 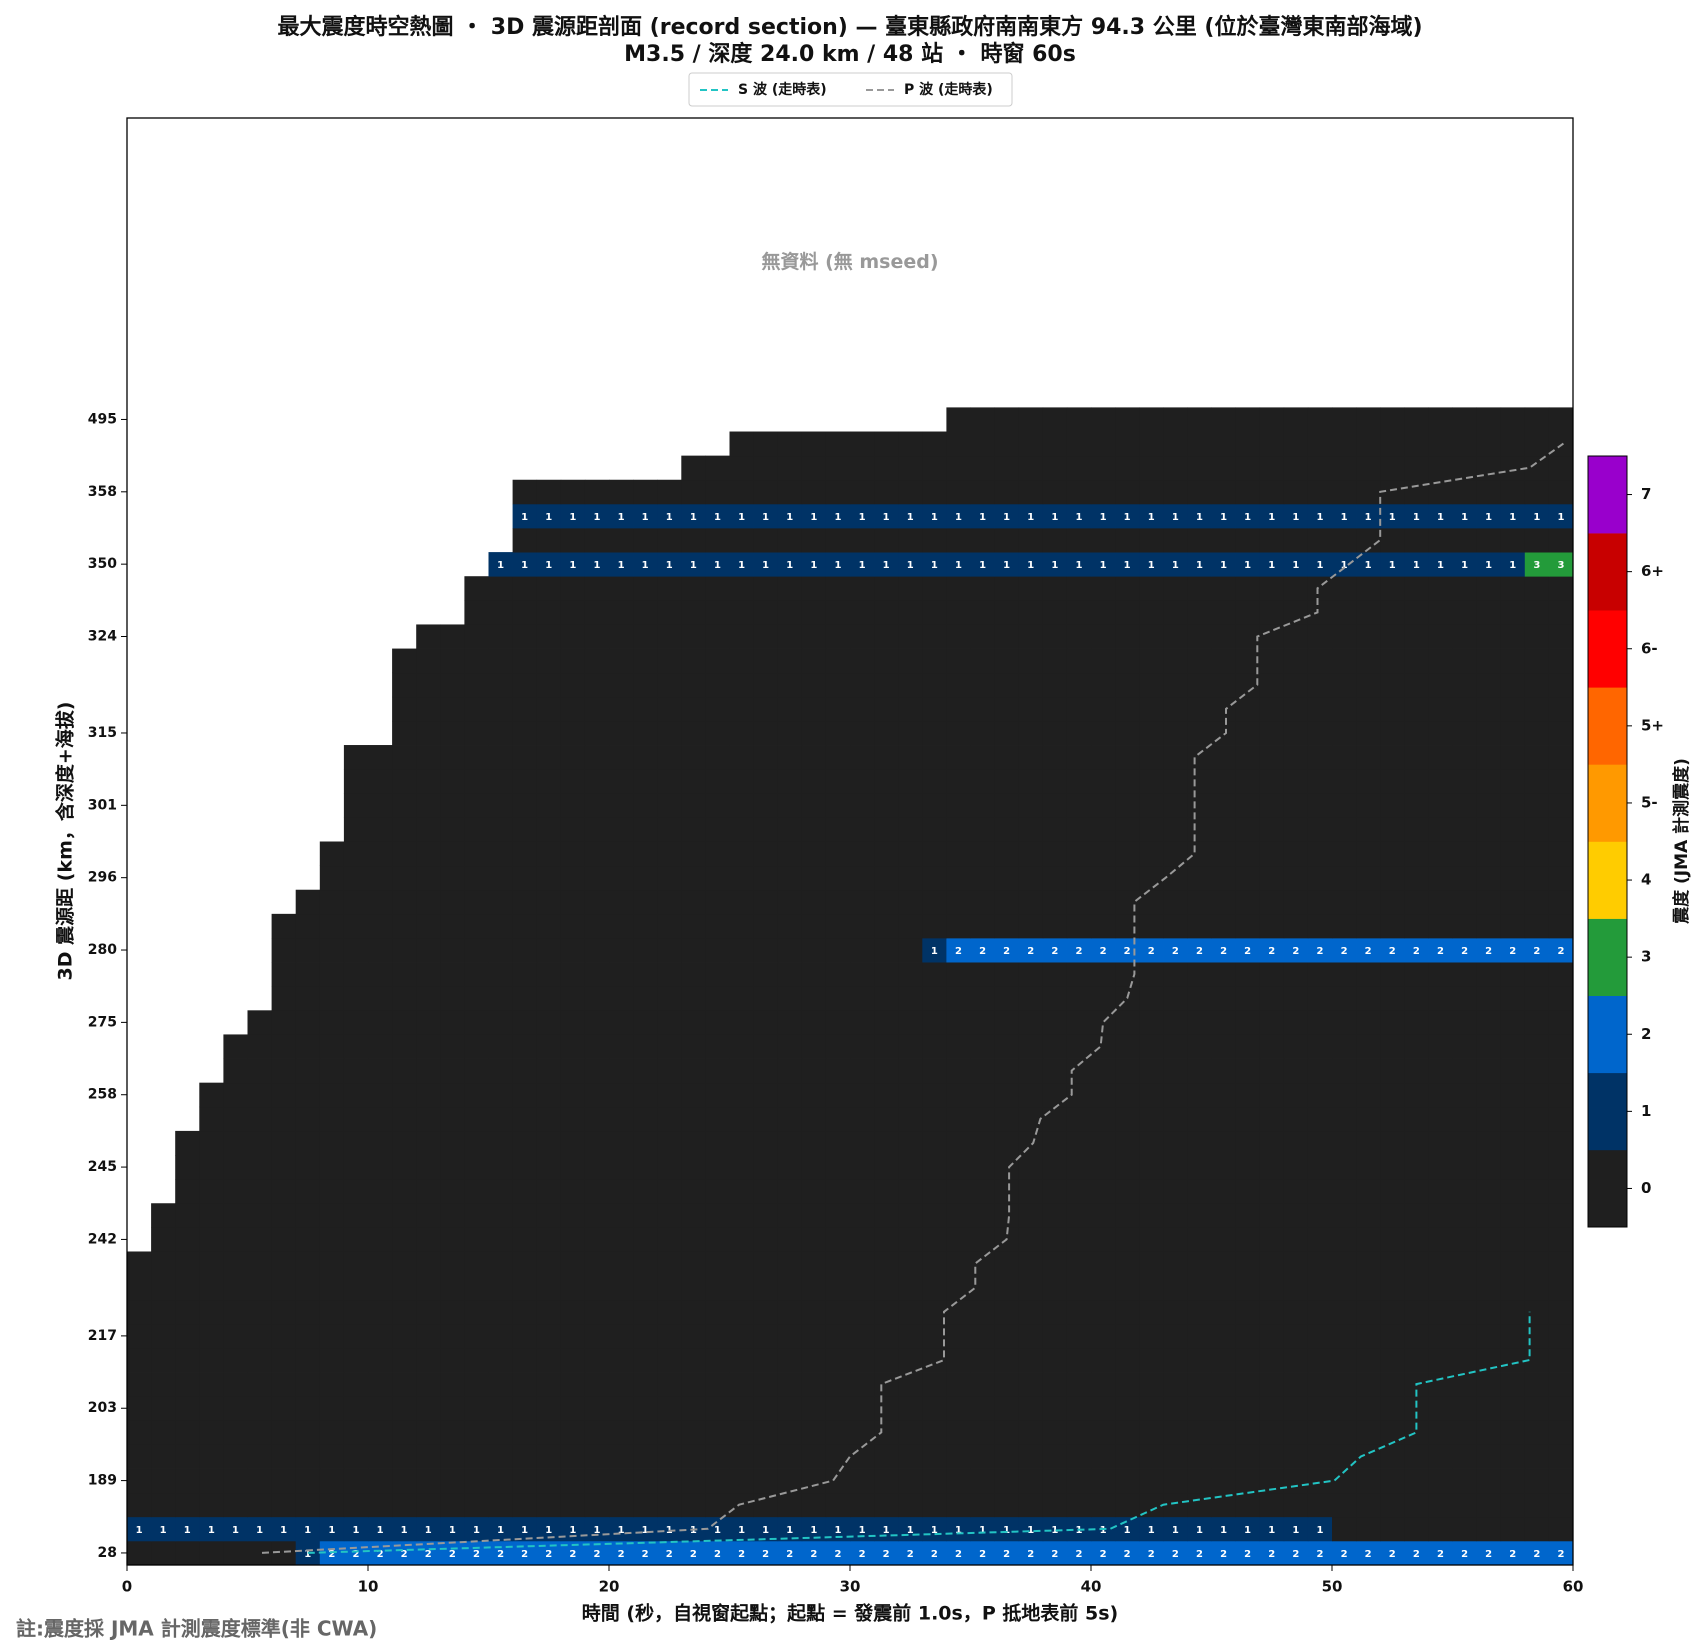 What do you see at coordinates (1607, 649) in the screenshot?
I see `colorbar-band` at bounding box center [1607, 649].